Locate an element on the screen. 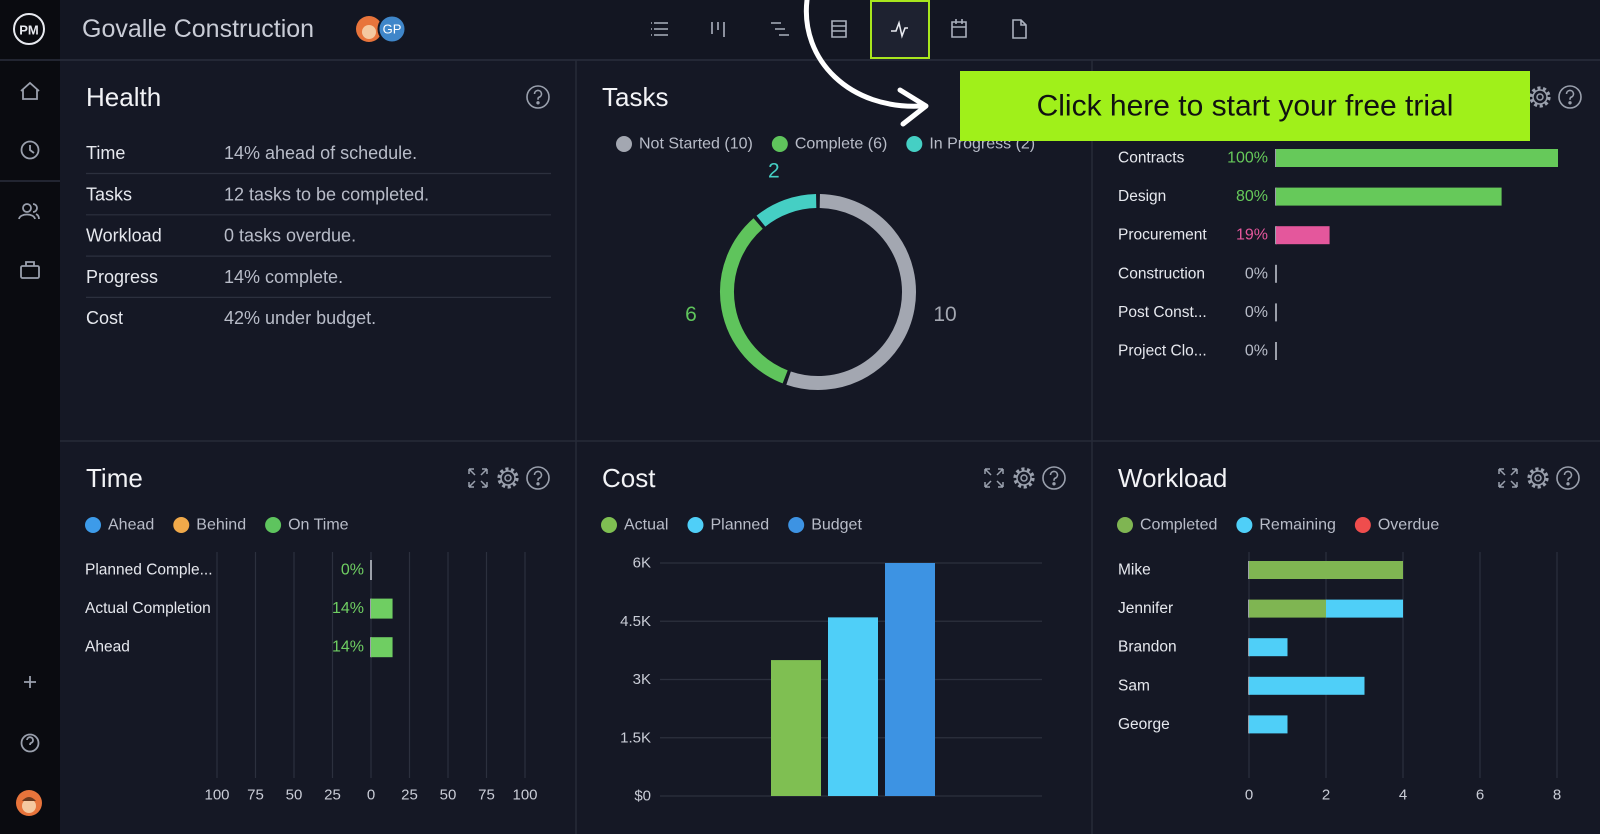 Image resolution: width=1600 pixels, height=834 pixels. gear-body is located at coordinates (1538, 478).